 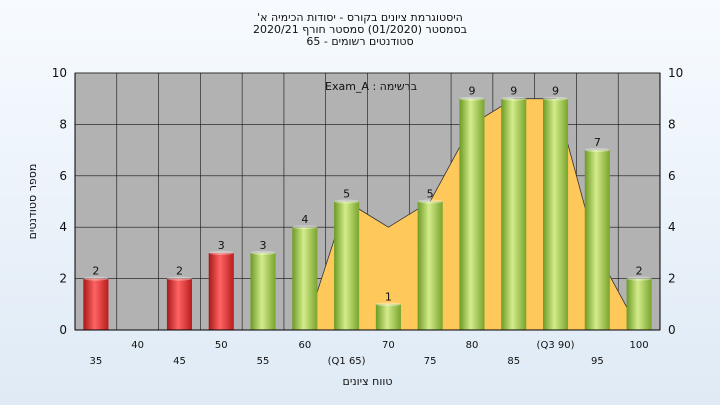 What do you see at coordinates (360, 29) in the screenshot?
I see `chart-title-line-2: בסמסטר (01/2020) סמסטר חורף 2020/21` at bounding box center [360, 29].